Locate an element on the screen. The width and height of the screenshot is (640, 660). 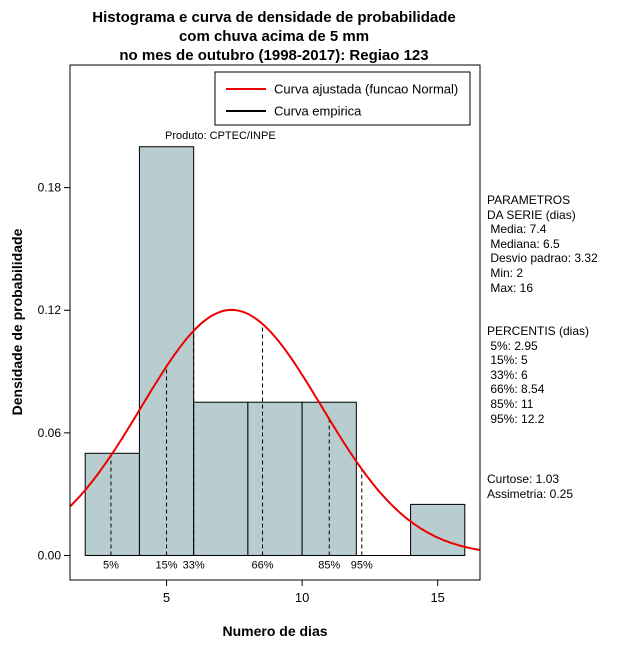
x-axis-label: Numero de dias is located at coordinates (275, 631).